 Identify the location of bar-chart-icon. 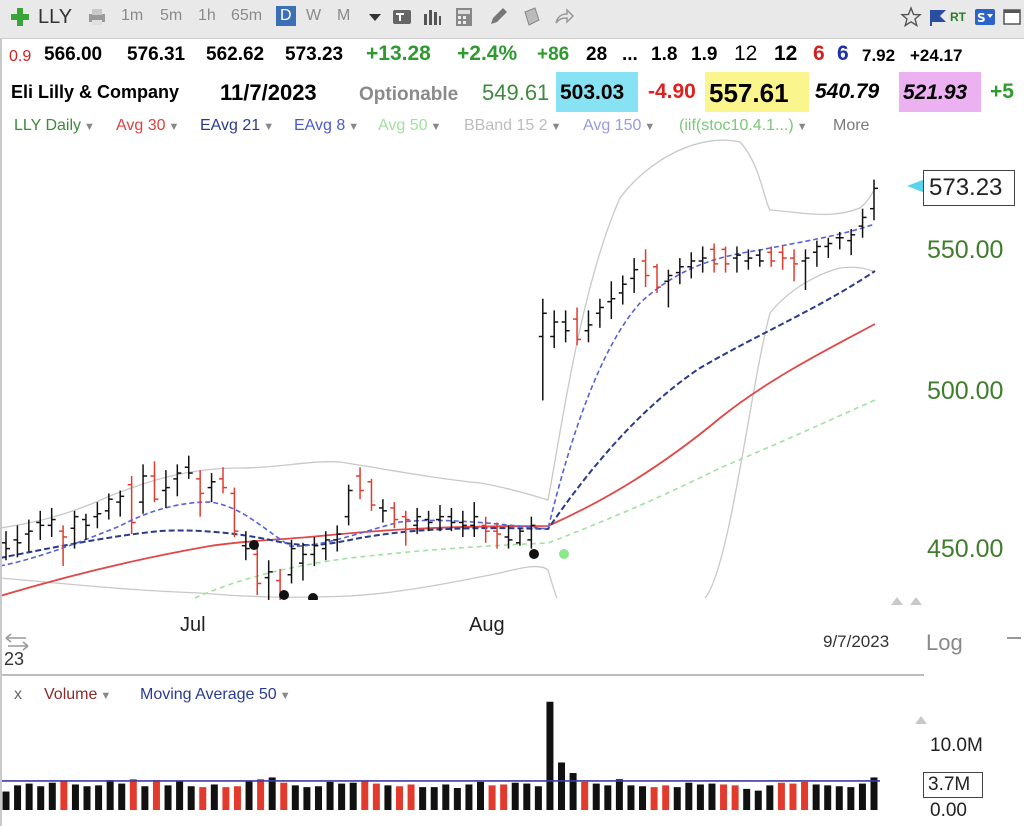
(432, 17).